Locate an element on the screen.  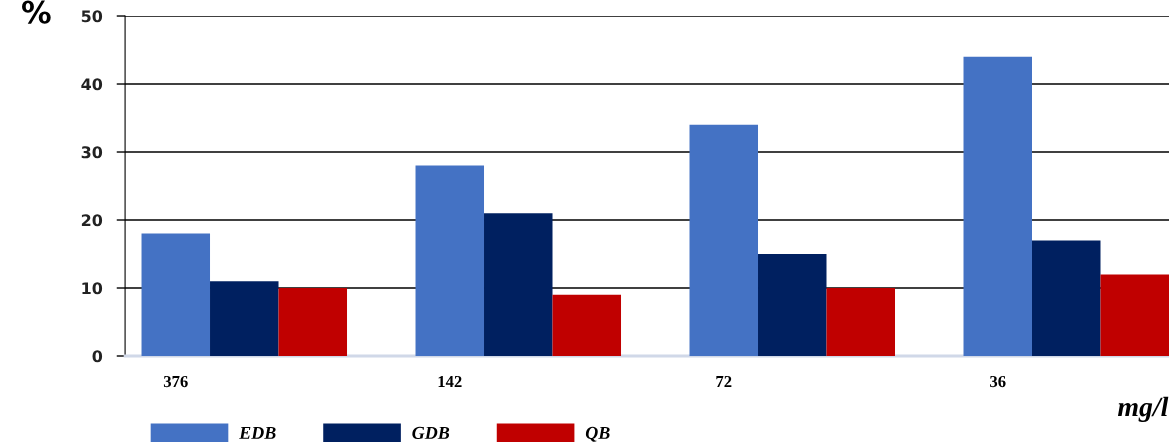
x-tick-label: 36 is located at coordinates (998, 381).